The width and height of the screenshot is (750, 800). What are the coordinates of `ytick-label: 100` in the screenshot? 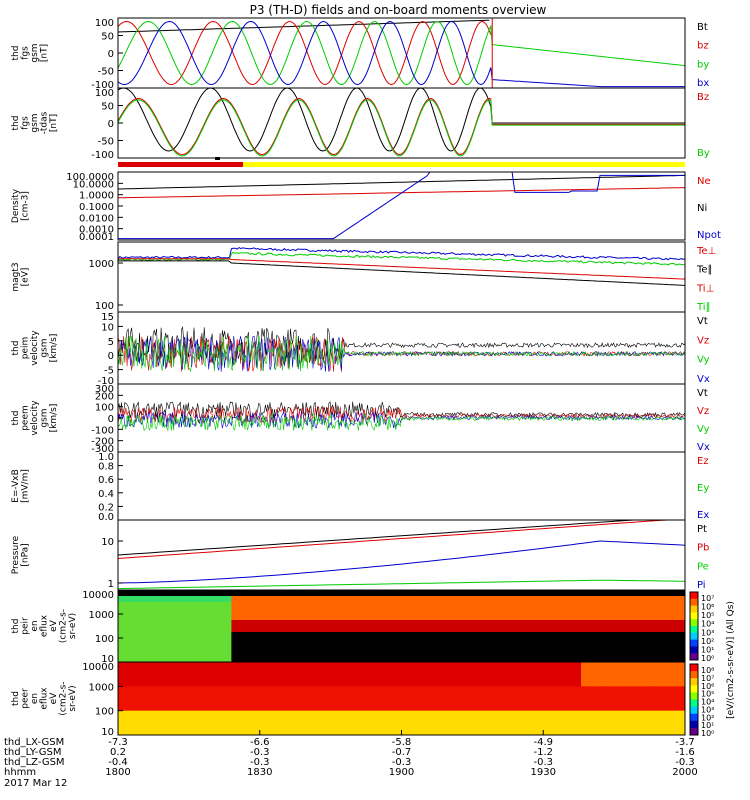 It's located at (104, 306).